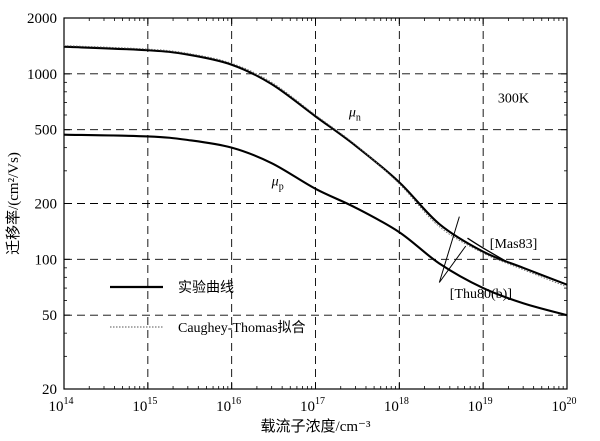 This screenshot has width=600, height=441. Describe the element at coordinates (396, 405) in the screenshot. I see `x-tick-label: 1018` at that location.